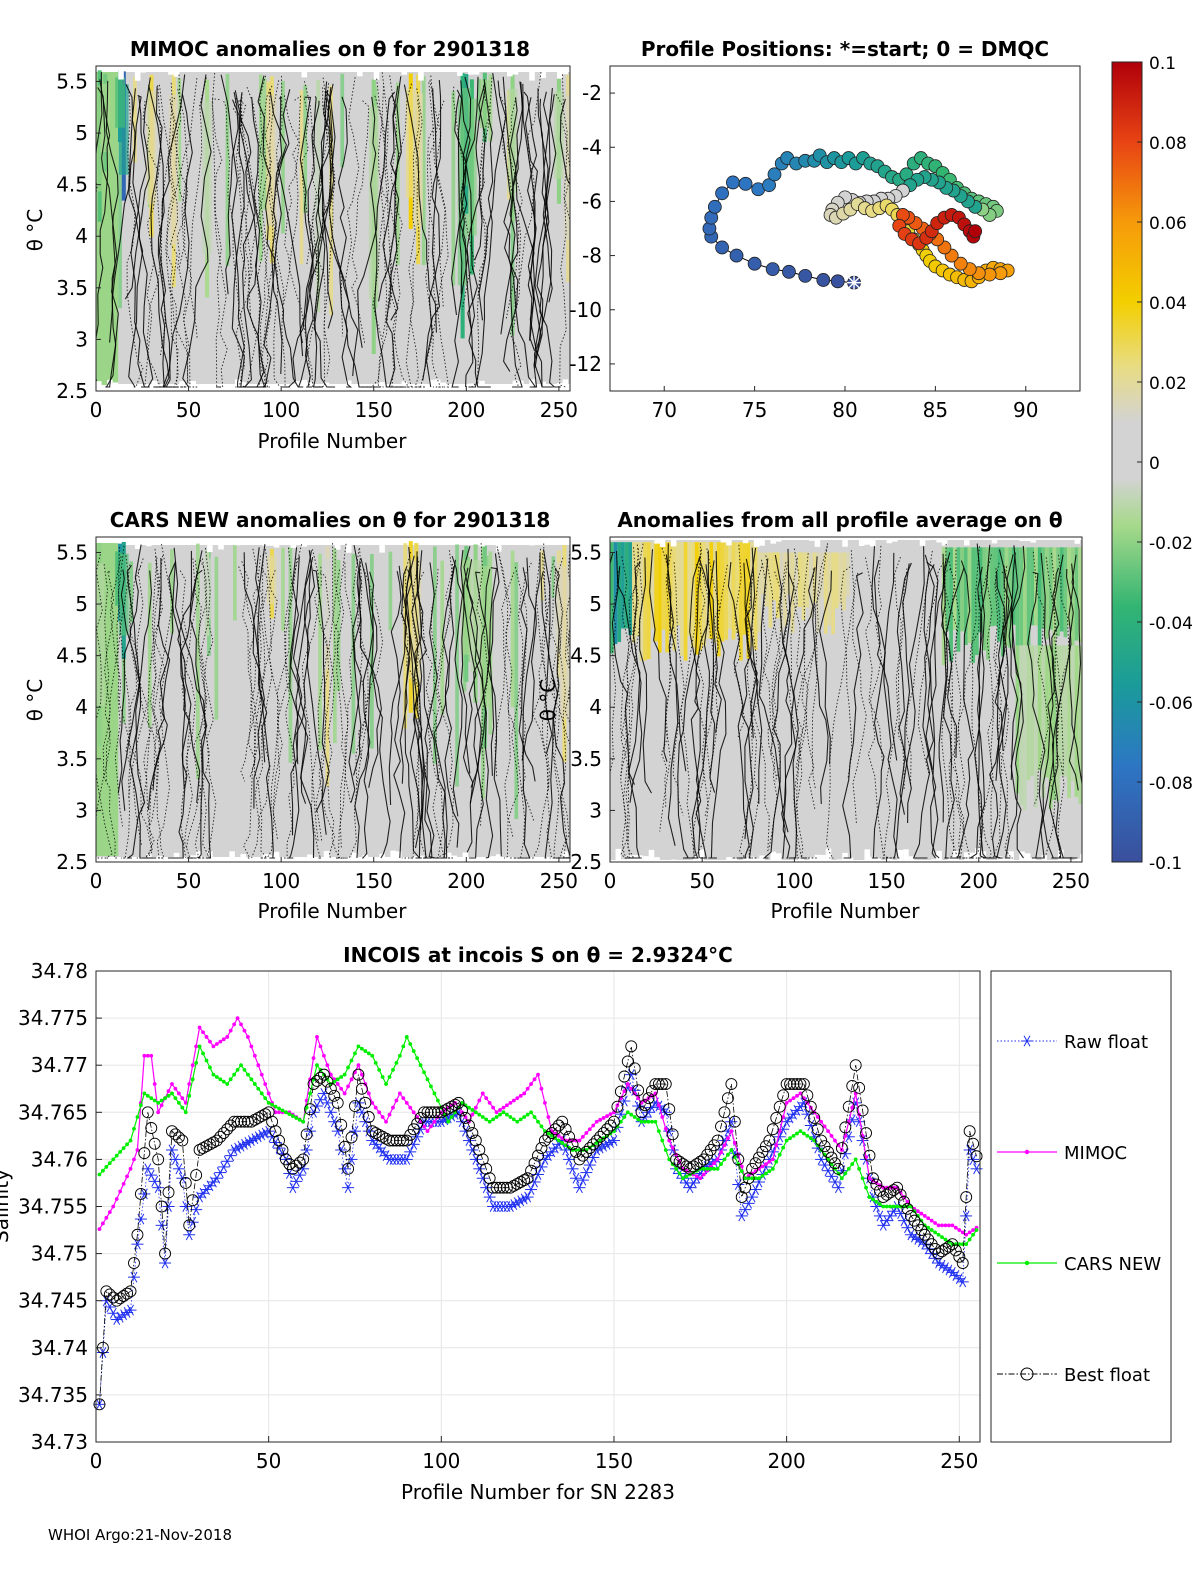 Image resolution: width=1200 pixels, height=1575 pixels. What do you see at coordinates (333, 701) in the screenshot?
I see `cars-contours` at bounding box center [333, 701].